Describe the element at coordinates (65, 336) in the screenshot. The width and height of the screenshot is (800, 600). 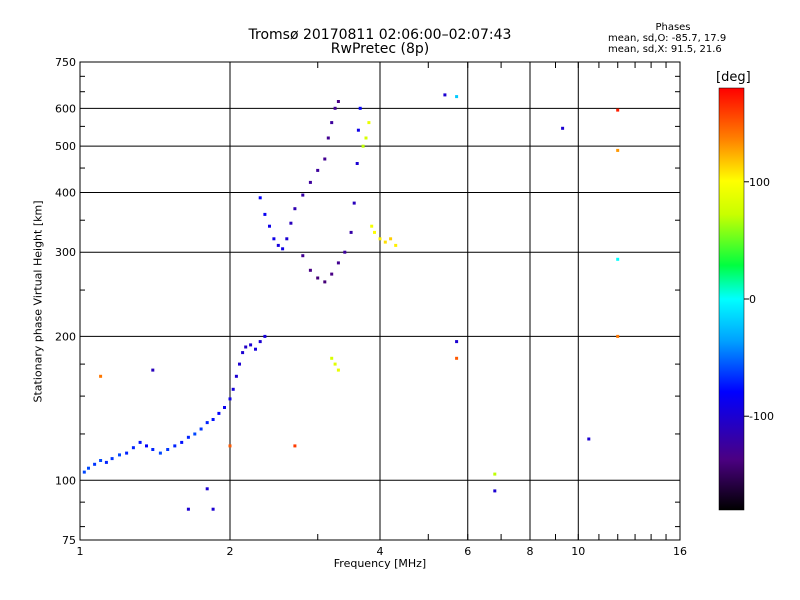
I see `y-tick-label: 200` at that location.